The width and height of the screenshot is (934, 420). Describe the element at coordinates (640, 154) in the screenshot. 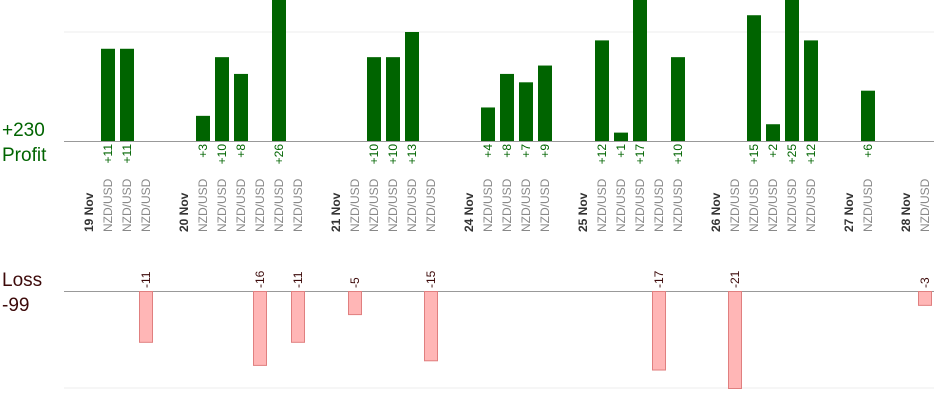

I see `profit-value-label: +17` at that location.